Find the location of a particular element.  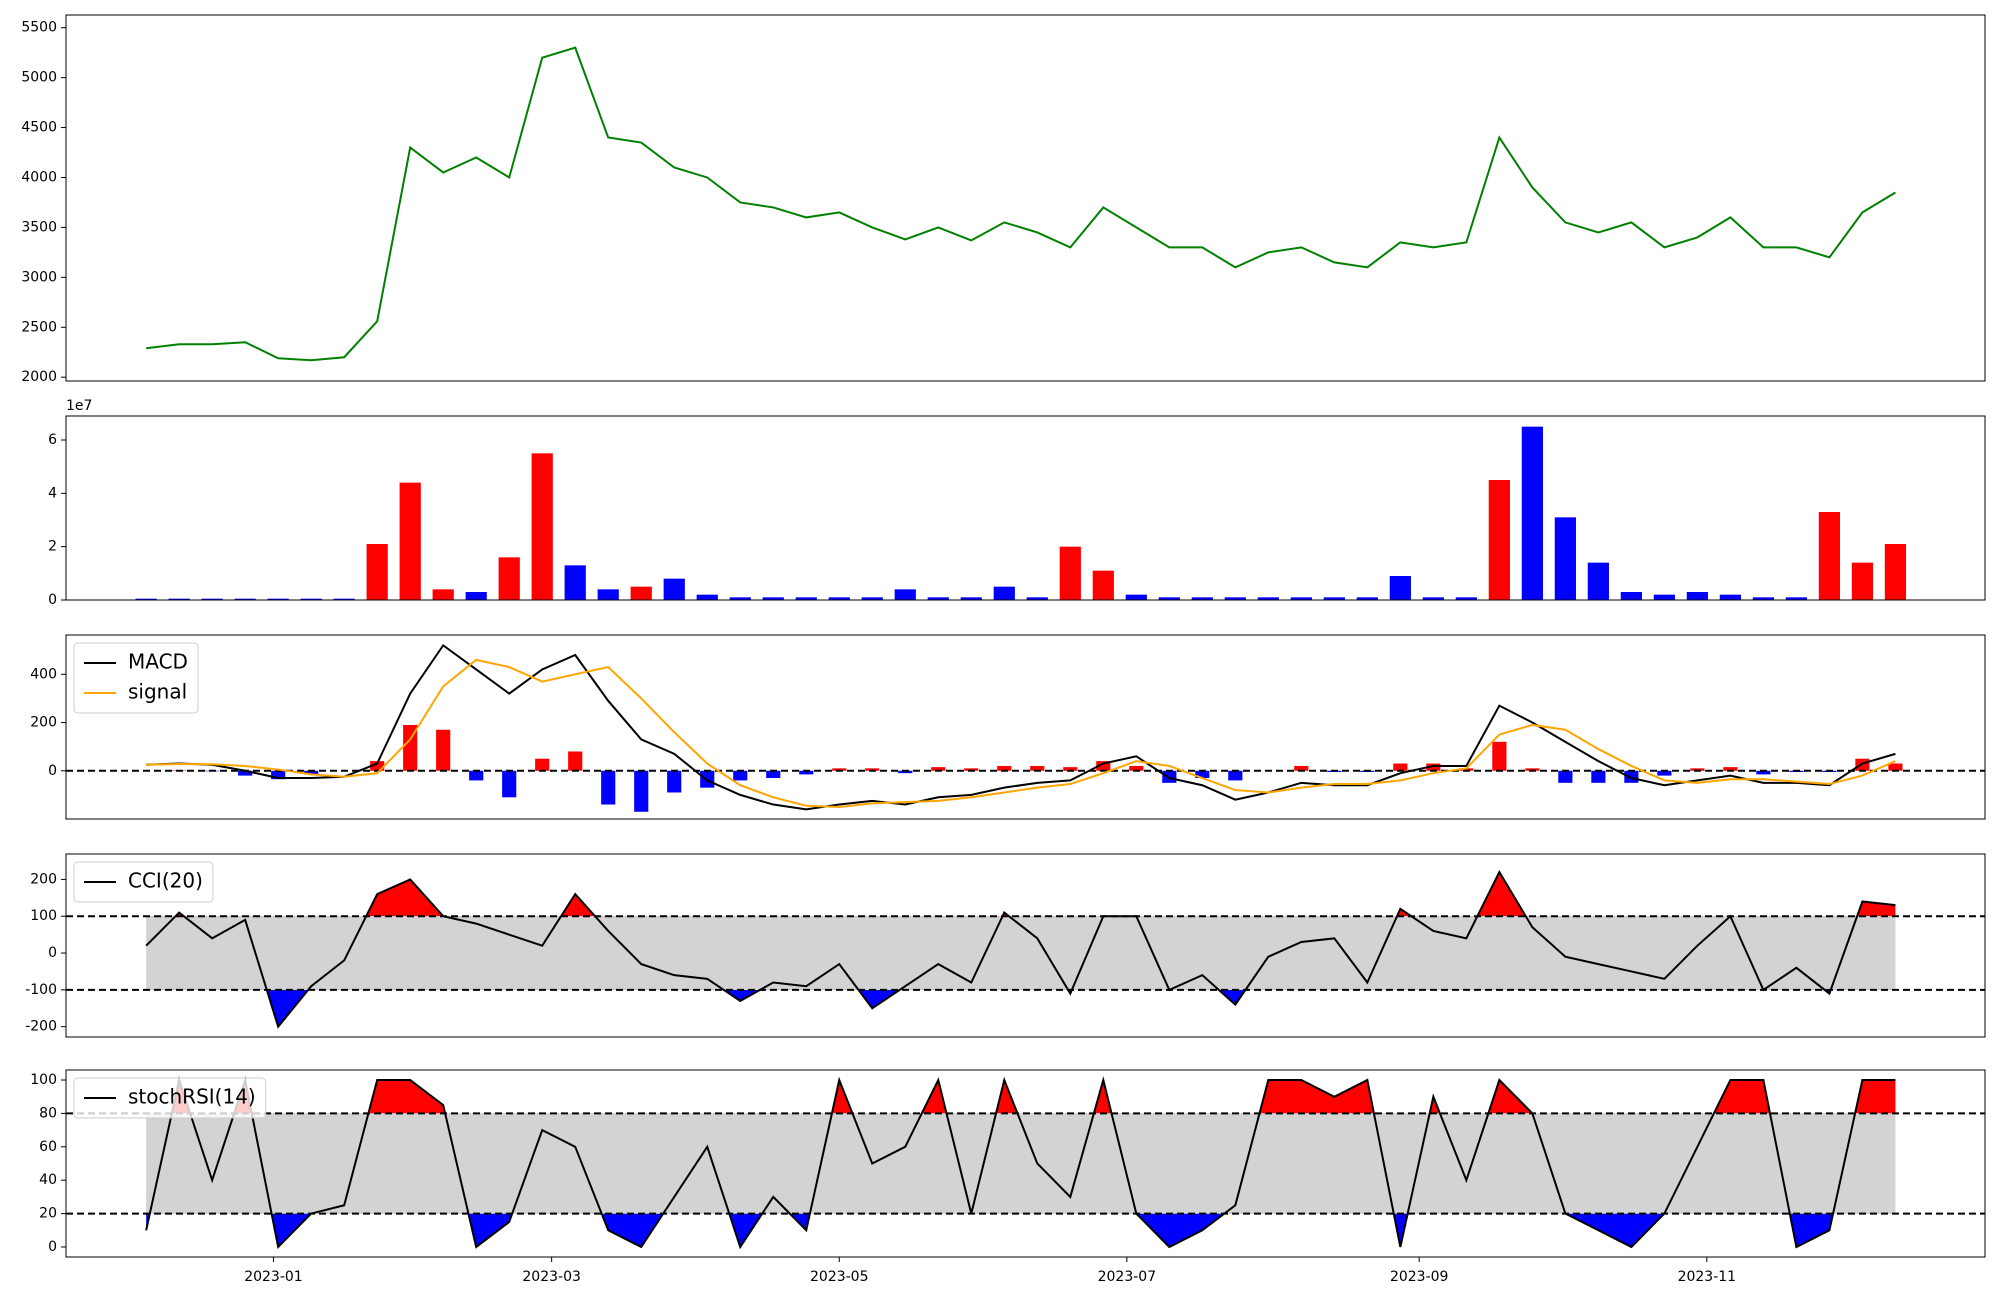

x-tick-label: 2023-03 is located at coordinates (551, 1277).